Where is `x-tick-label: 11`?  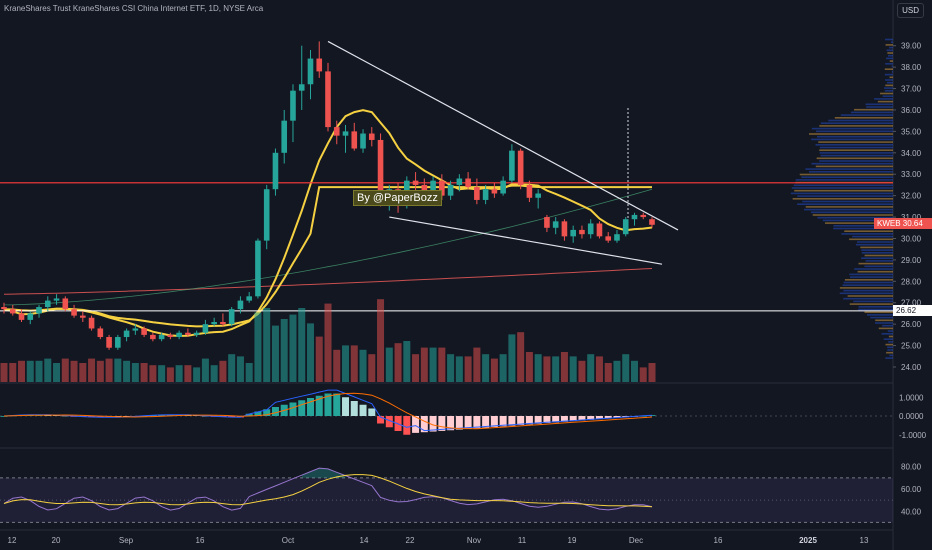 x-tick-label: 11 is located at coordinates (522, 540).